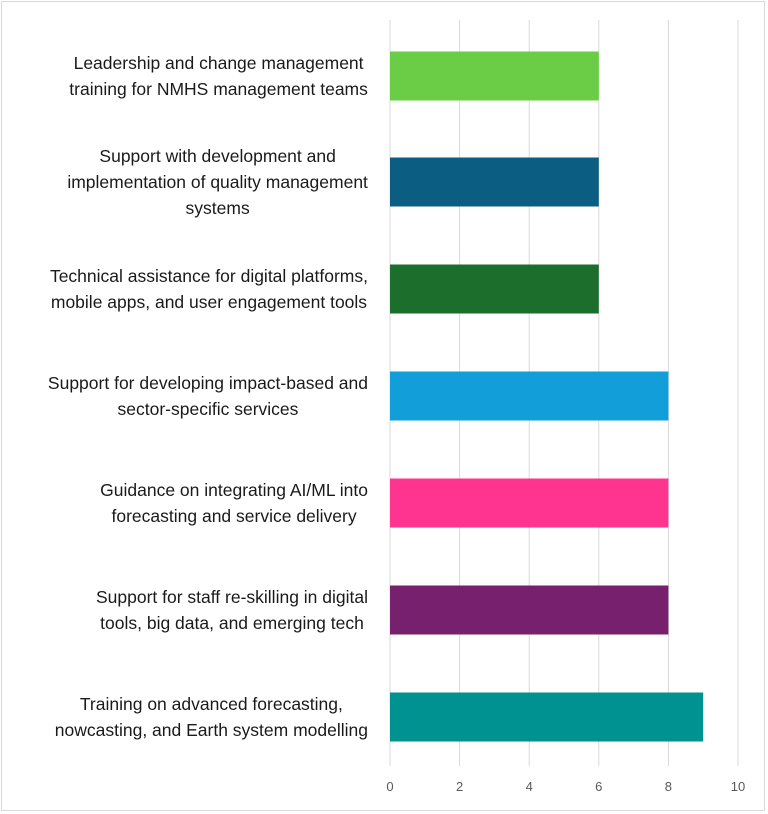  I want to click on x-tick-label: 10, so click(738, 786).